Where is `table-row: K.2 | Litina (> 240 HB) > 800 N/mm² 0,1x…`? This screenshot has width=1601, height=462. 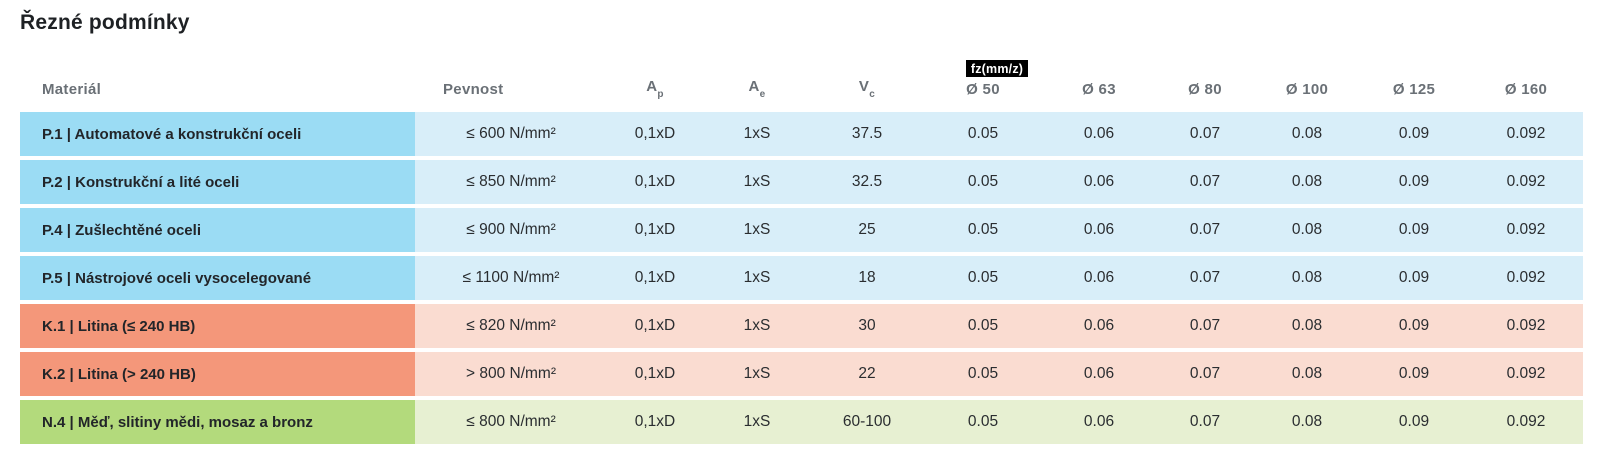
table-row: K.2 | Litina (> 240 HB) > 800 N/mm² 0,1x… is located at coordinates (801, 374).